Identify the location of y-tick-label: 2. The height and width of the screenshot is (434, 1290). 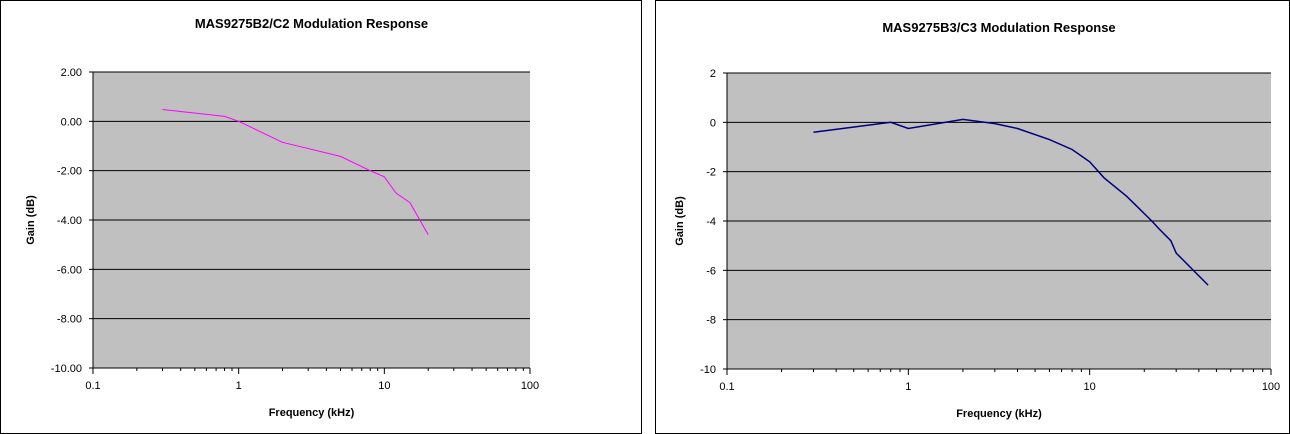
(713, 74).